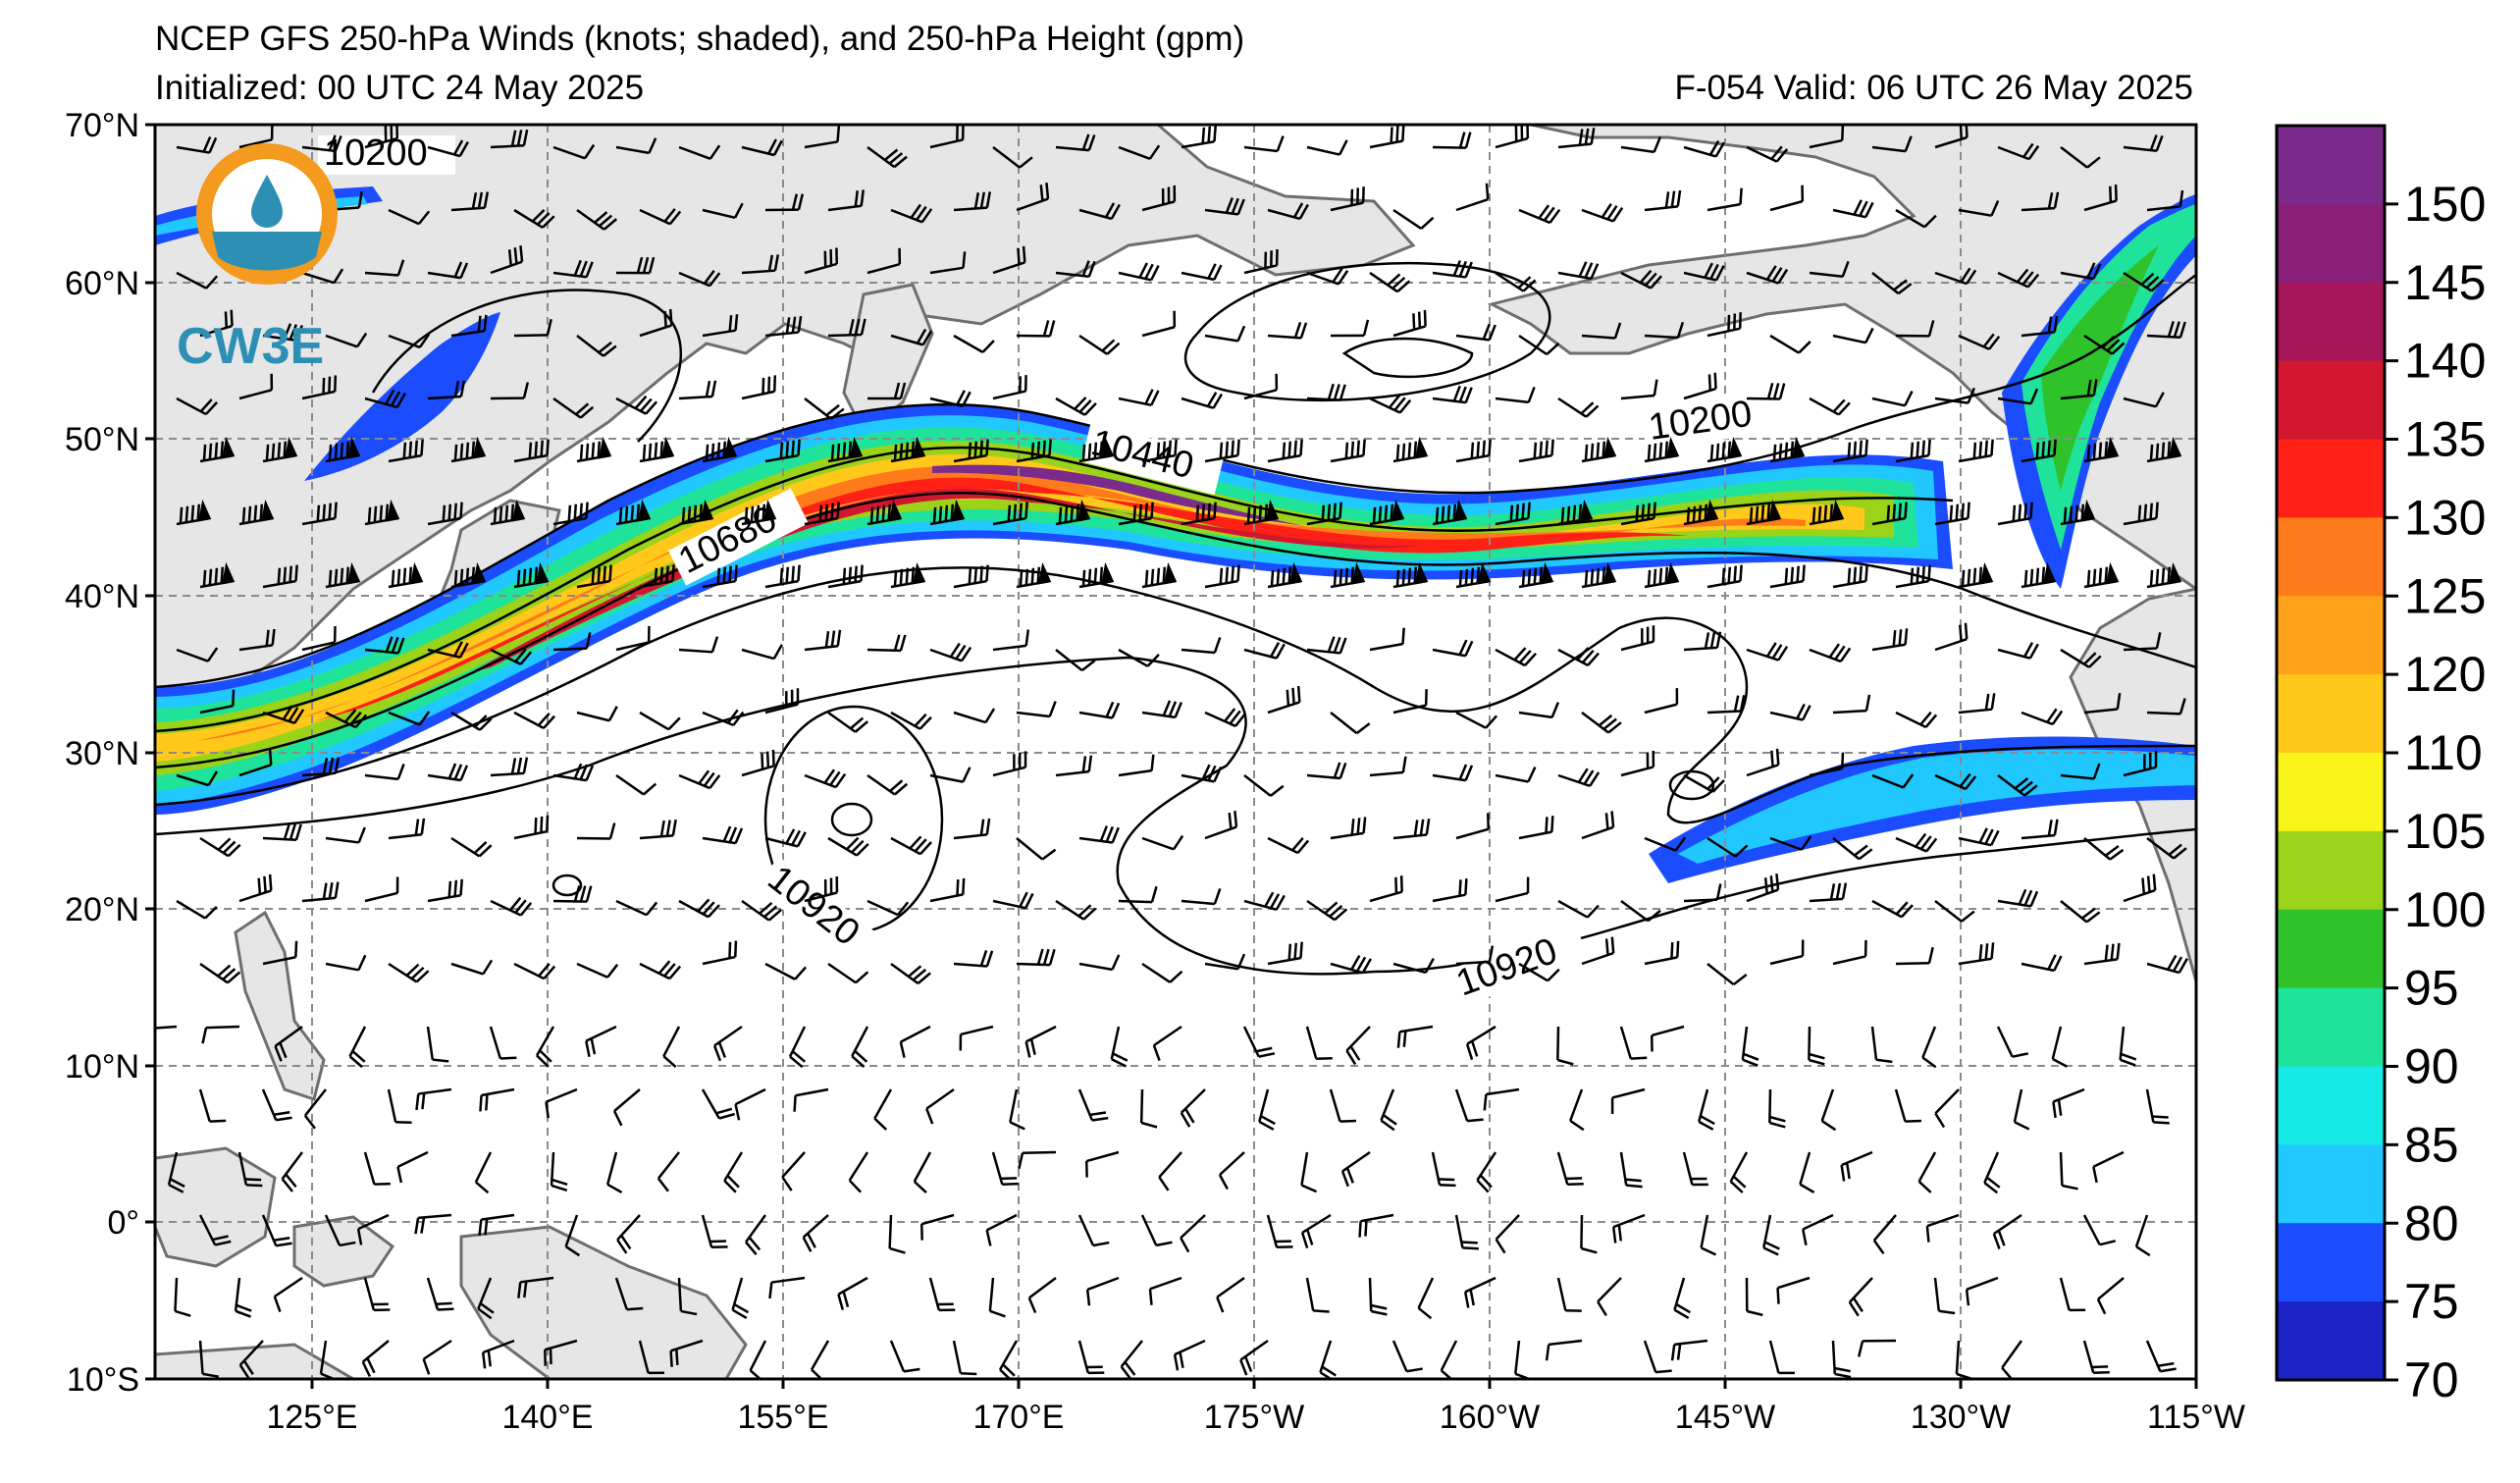 This screenshot has height=1483, width=2520. Describe the element at coordinates (2196, 1417) in the screenshot. I see `lon-label: 115°W` at that location.